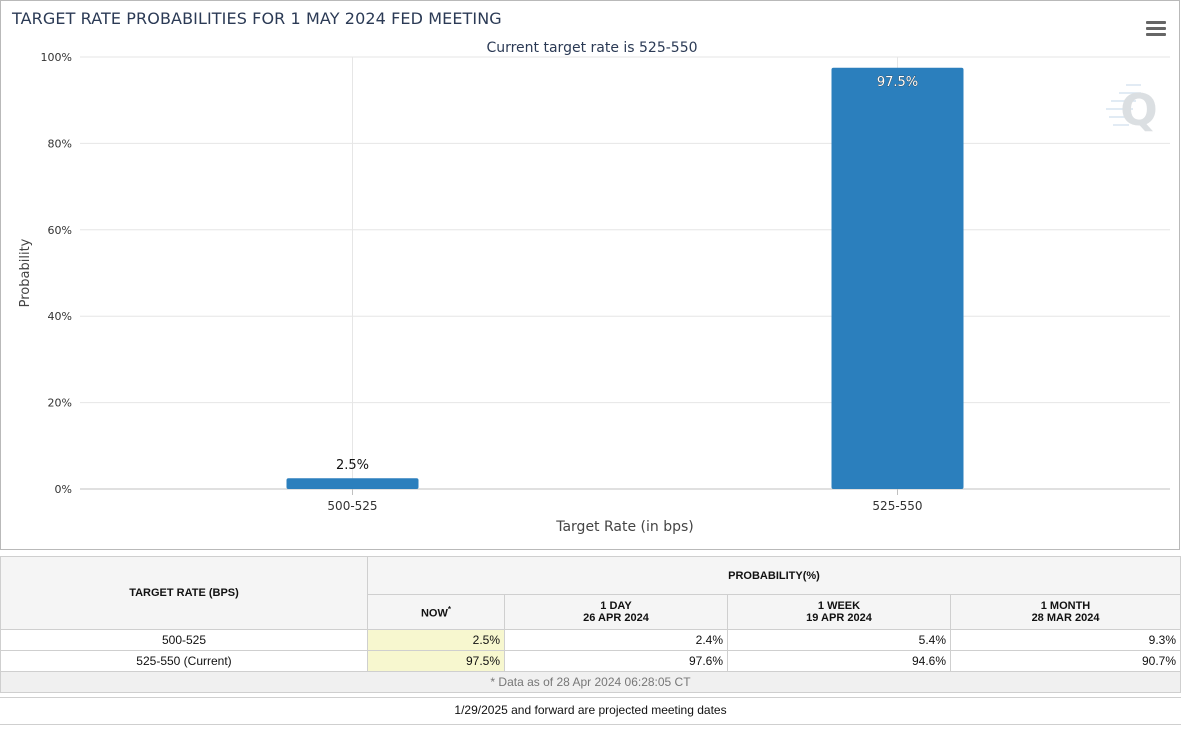 This screenshot has width=1182, height=731. What do you see at coordinates (897, 82) in the screenshot?
I see `data-label: 97.5%` at bounding box center [897, 82].